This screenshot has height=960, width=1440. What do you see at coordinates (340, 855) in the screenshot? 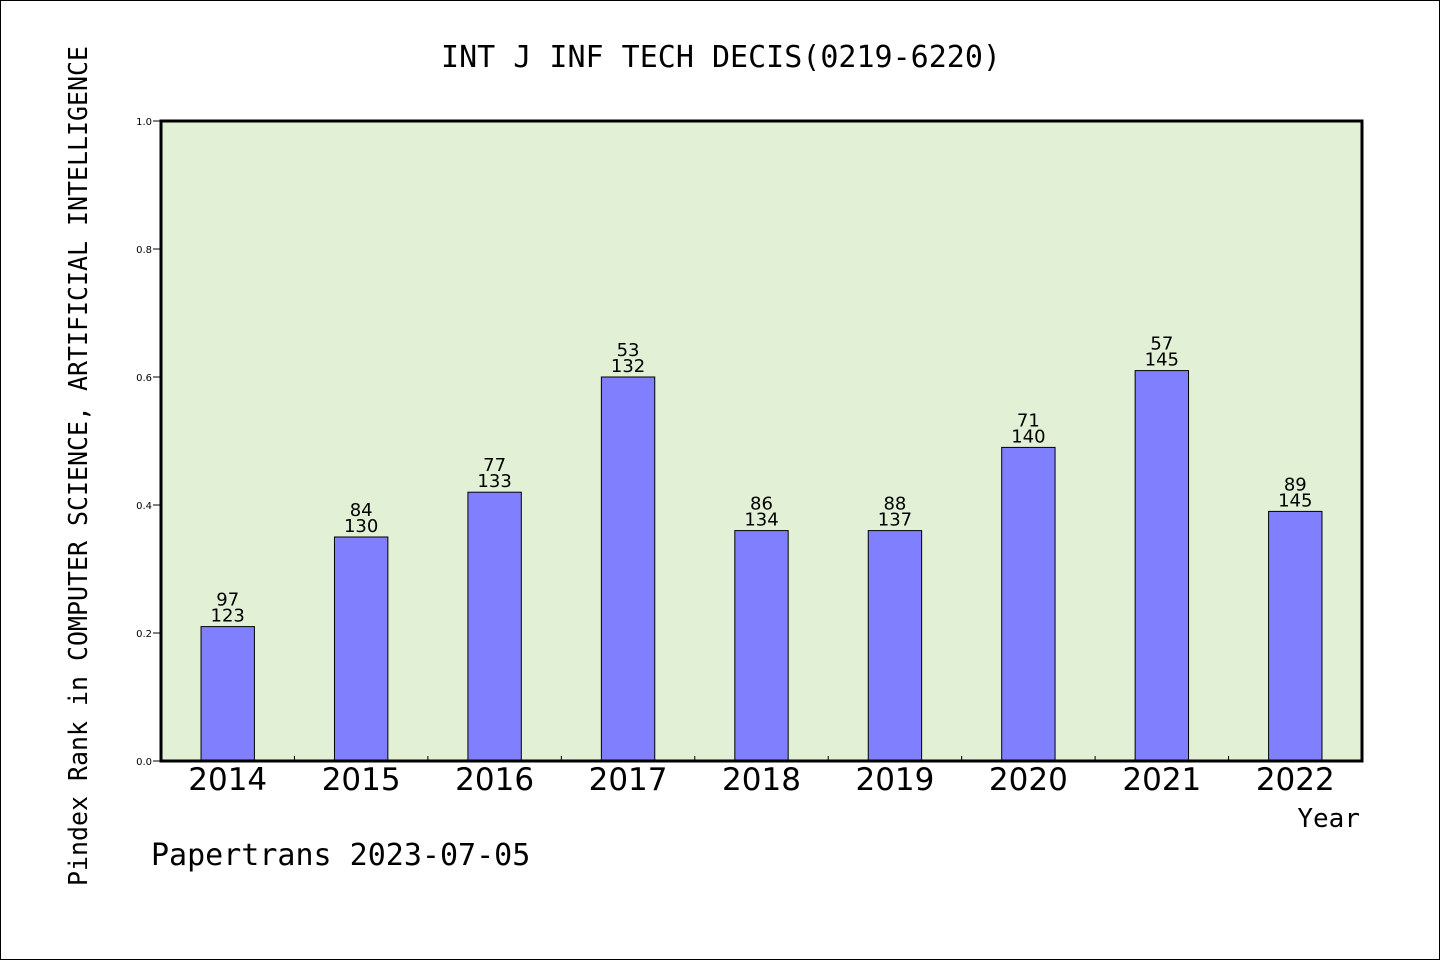
I see `footer-text: Papertrans 2023-07-05` at bounding box center [340, 855].